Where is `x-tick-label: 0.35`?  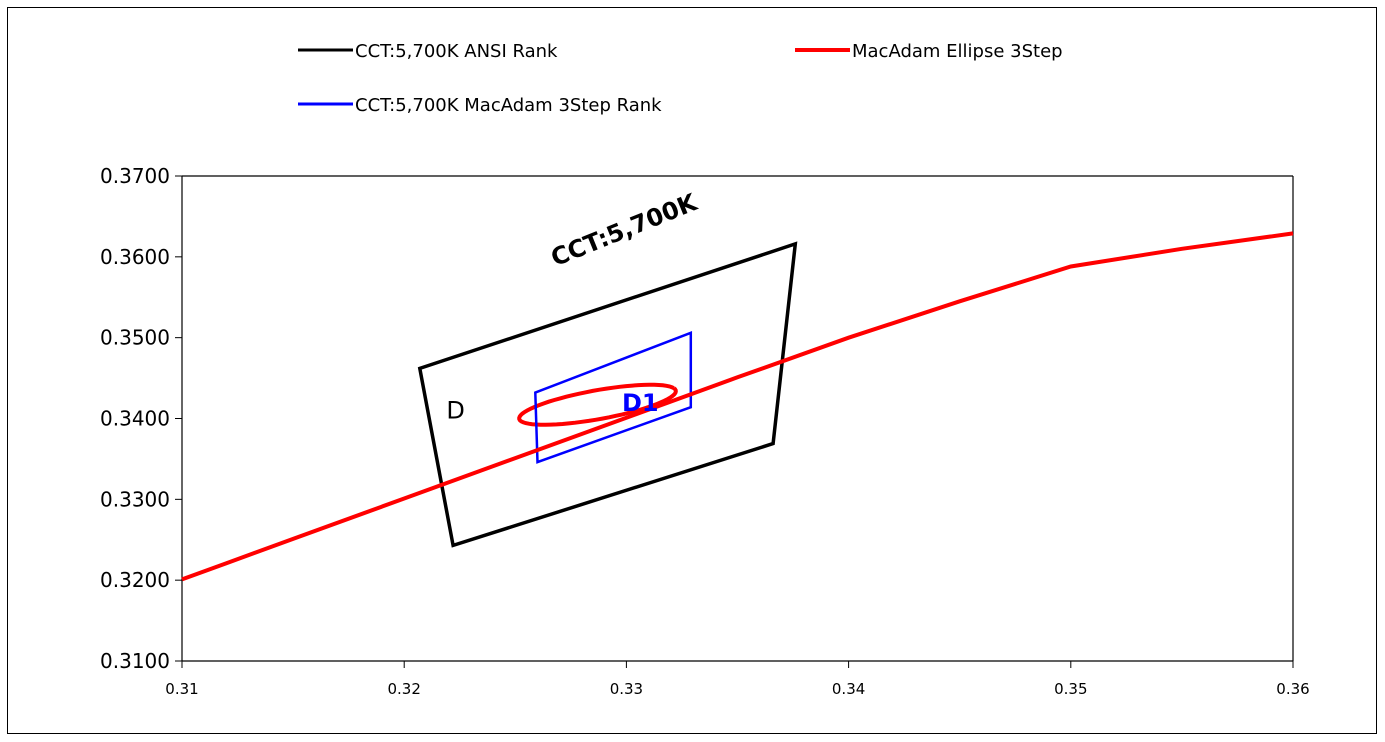
x-tick-label: 0.35 is located at coordinates (1070, 689).